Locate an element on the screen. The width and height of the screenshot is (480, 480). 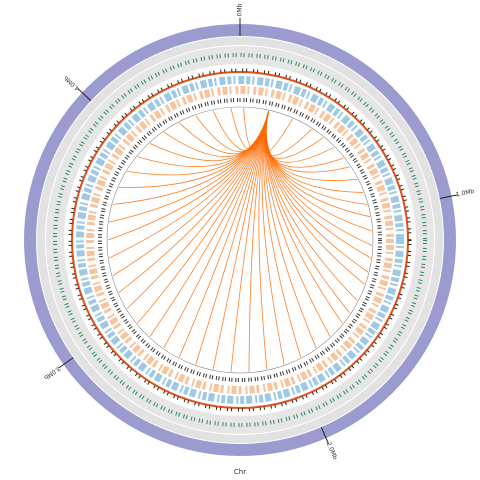
tick-label: 3.0Mb is located at coordinates (51, 372).